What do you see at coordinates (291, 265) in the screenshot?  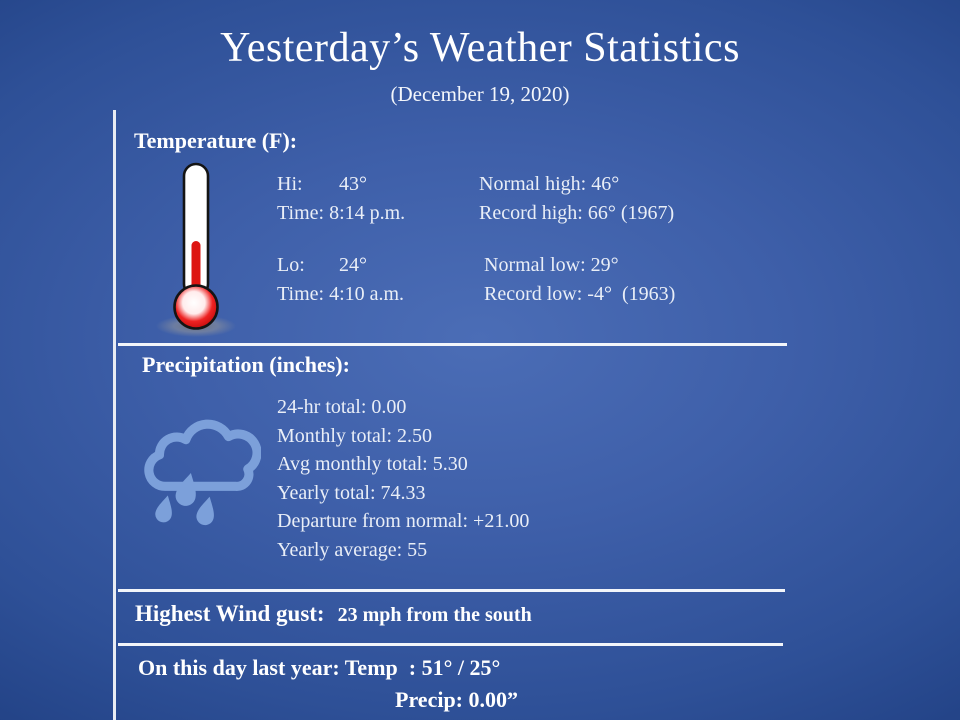 I see `temp-lo-label: Lo:` at bounding box center [291, 265].